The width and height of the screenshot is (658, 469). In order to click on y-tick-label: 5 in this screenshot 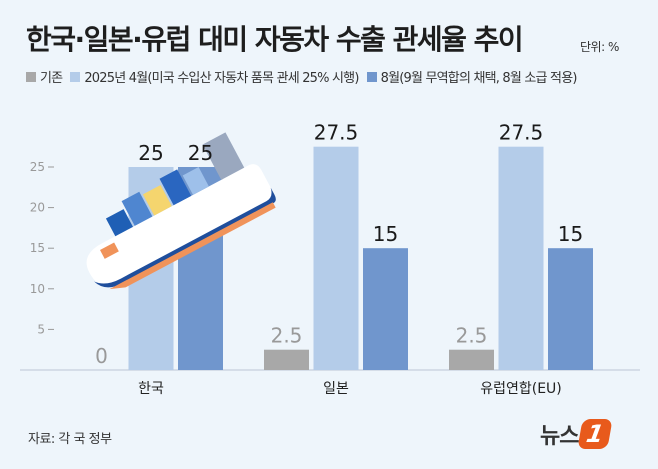, I will do `click(41, 329)`.